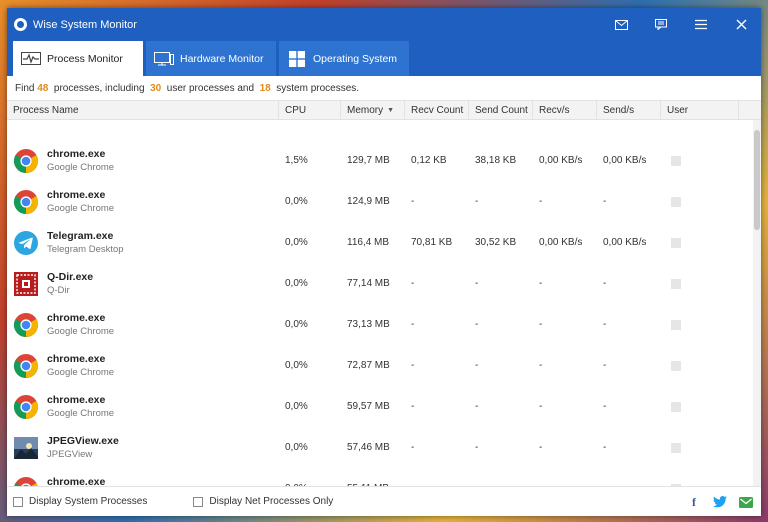  Describe the element at coordinates (565, 110) in the screenshot. I see `column-header-recv-rate: Recv/s` at that location.